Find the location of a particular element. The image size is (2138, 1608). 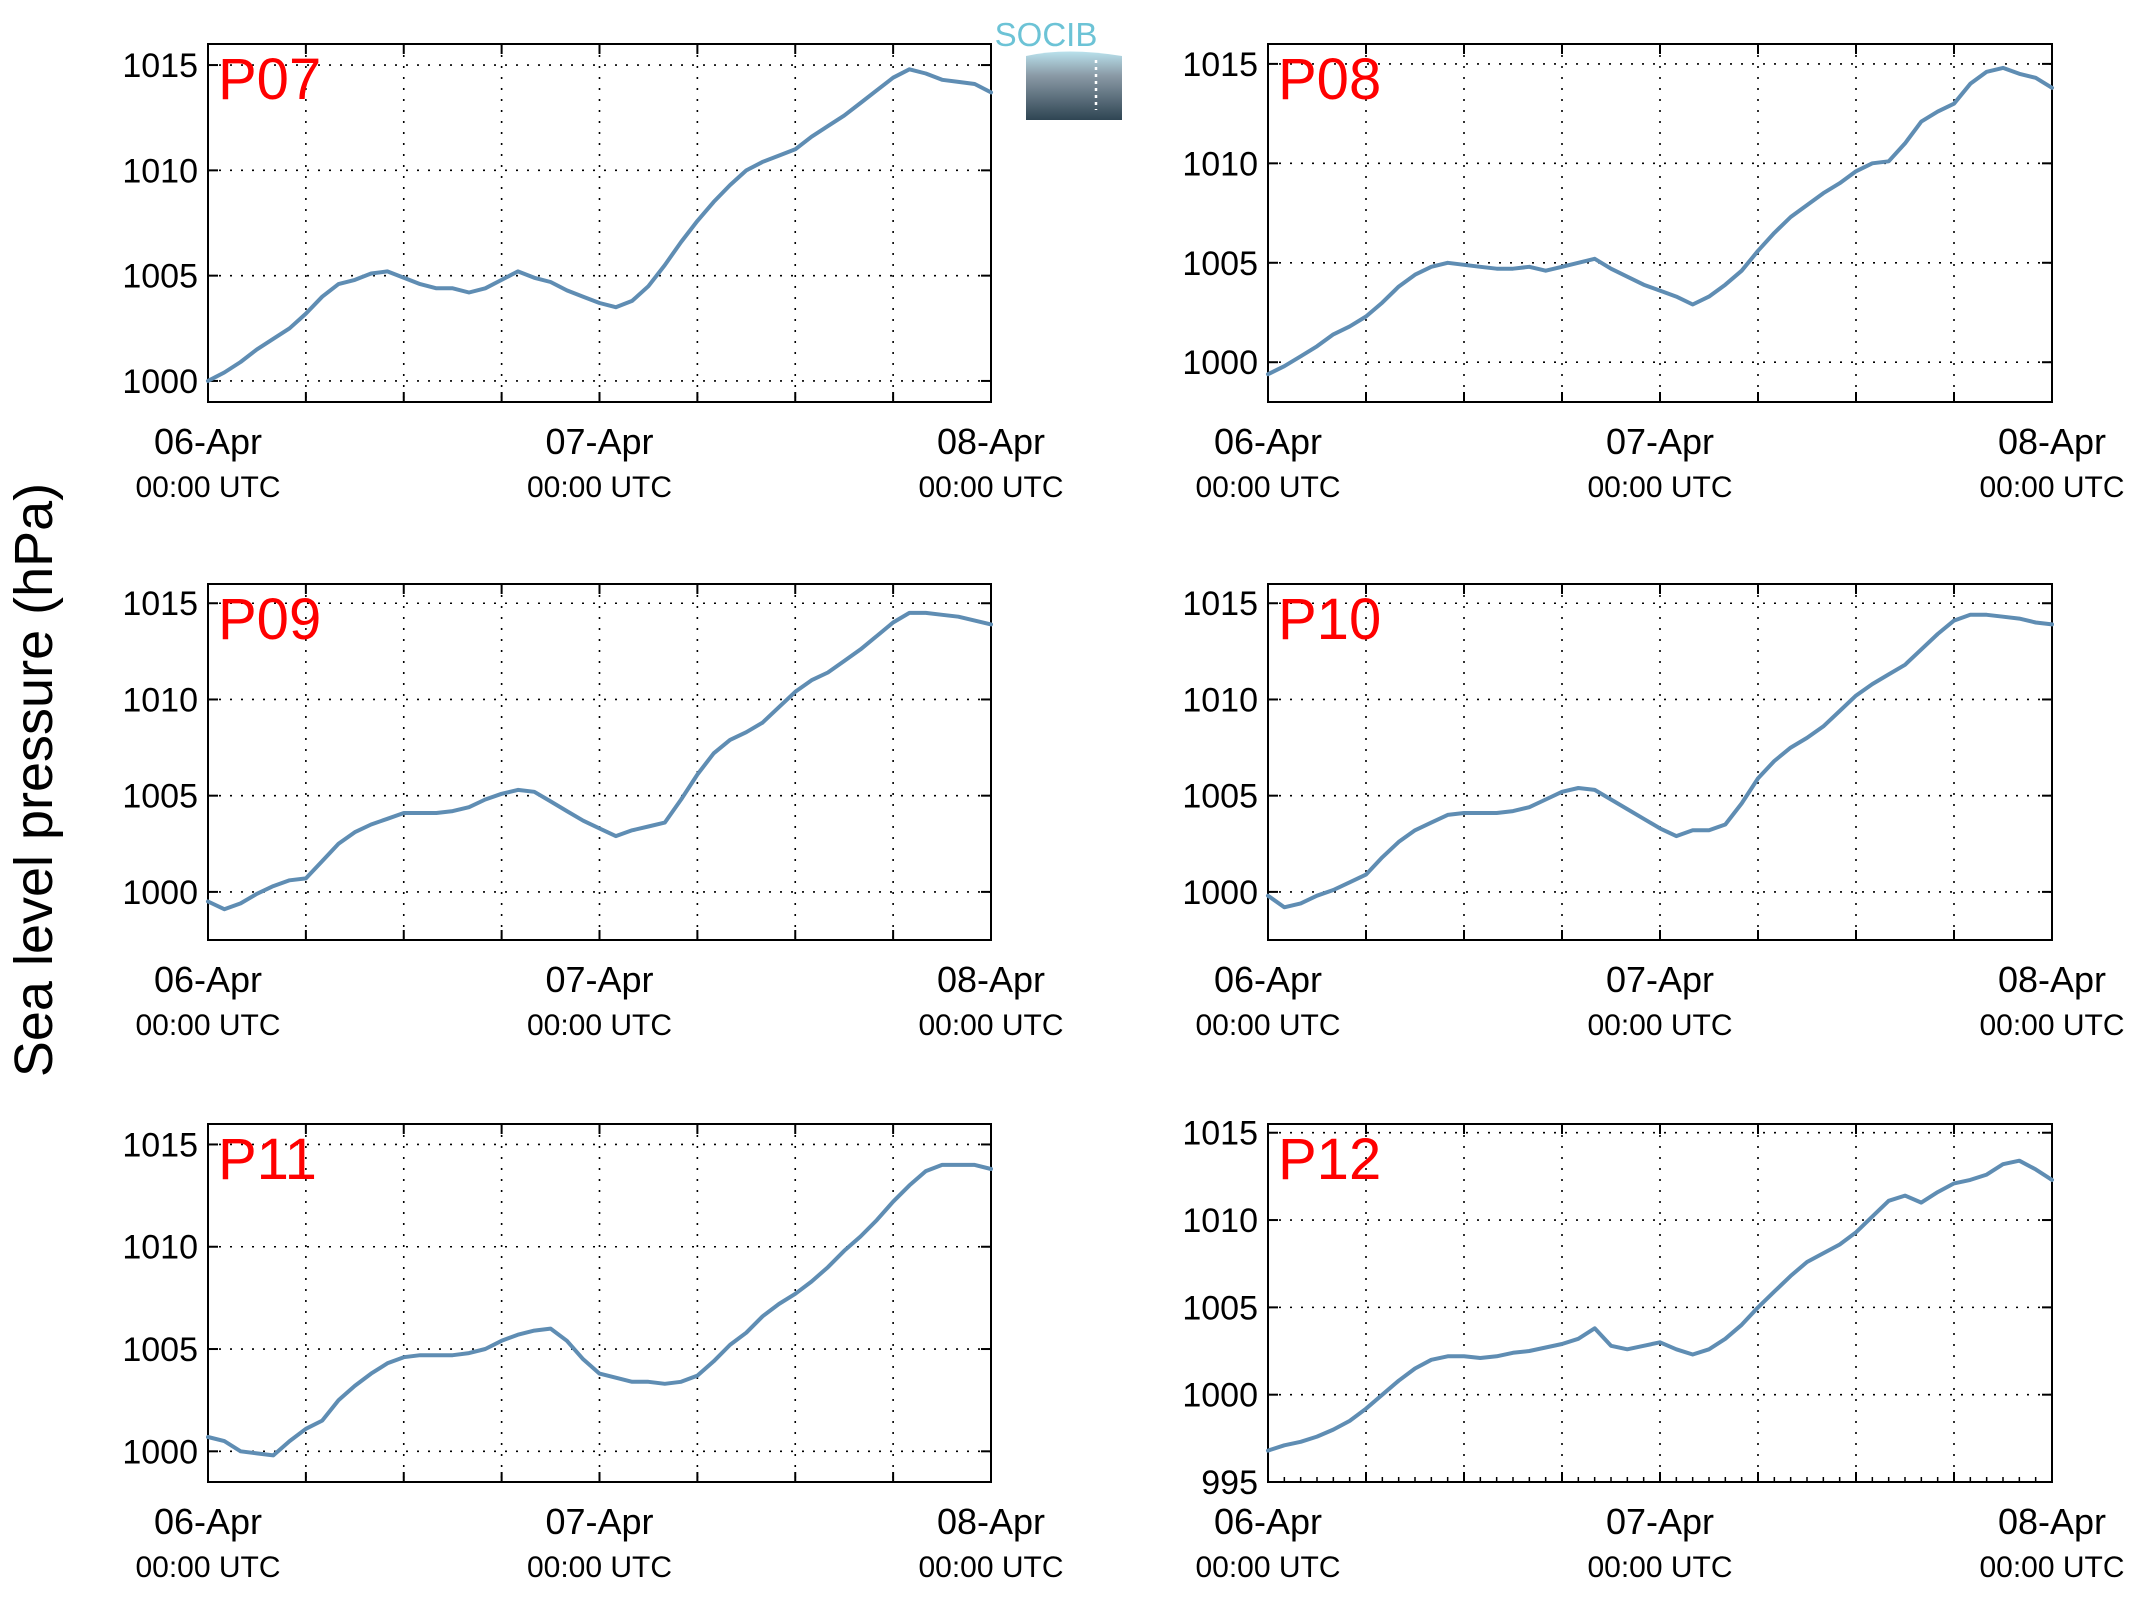

logo-wave-mark is located at coordinates (1074, 85).